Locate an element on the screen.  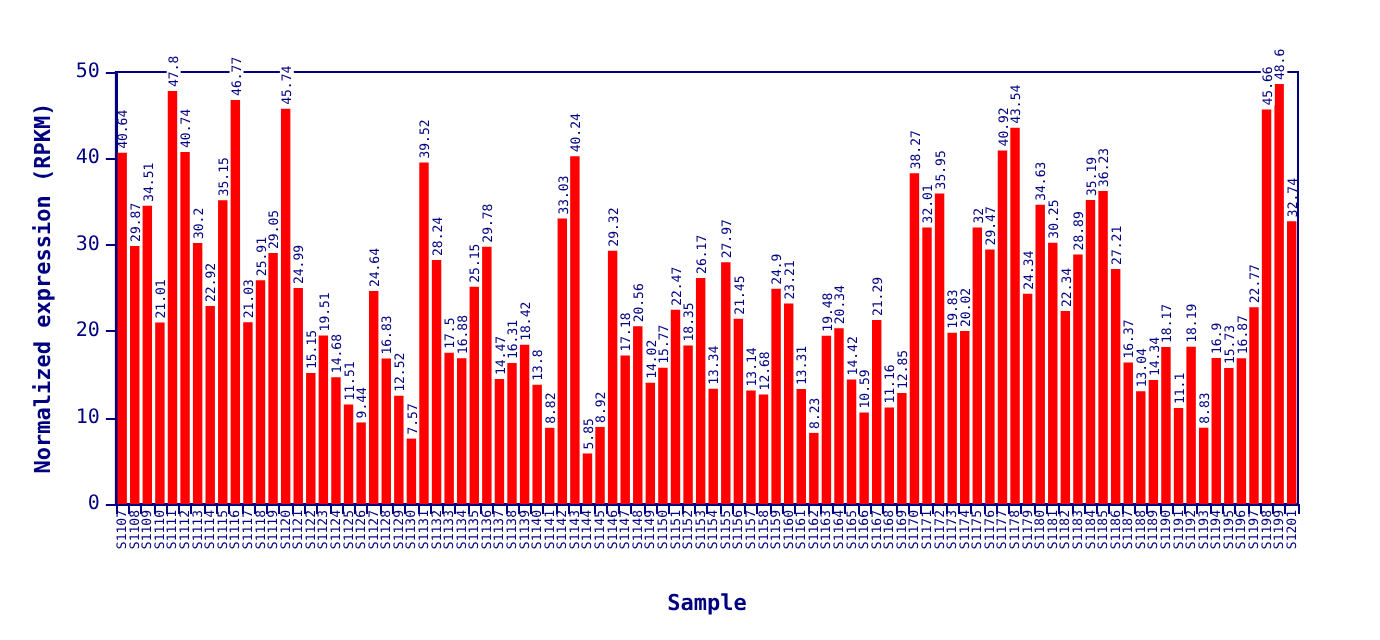
y-axis-title: Normalized expression (RPKM) is located at coordinates (43, 288).